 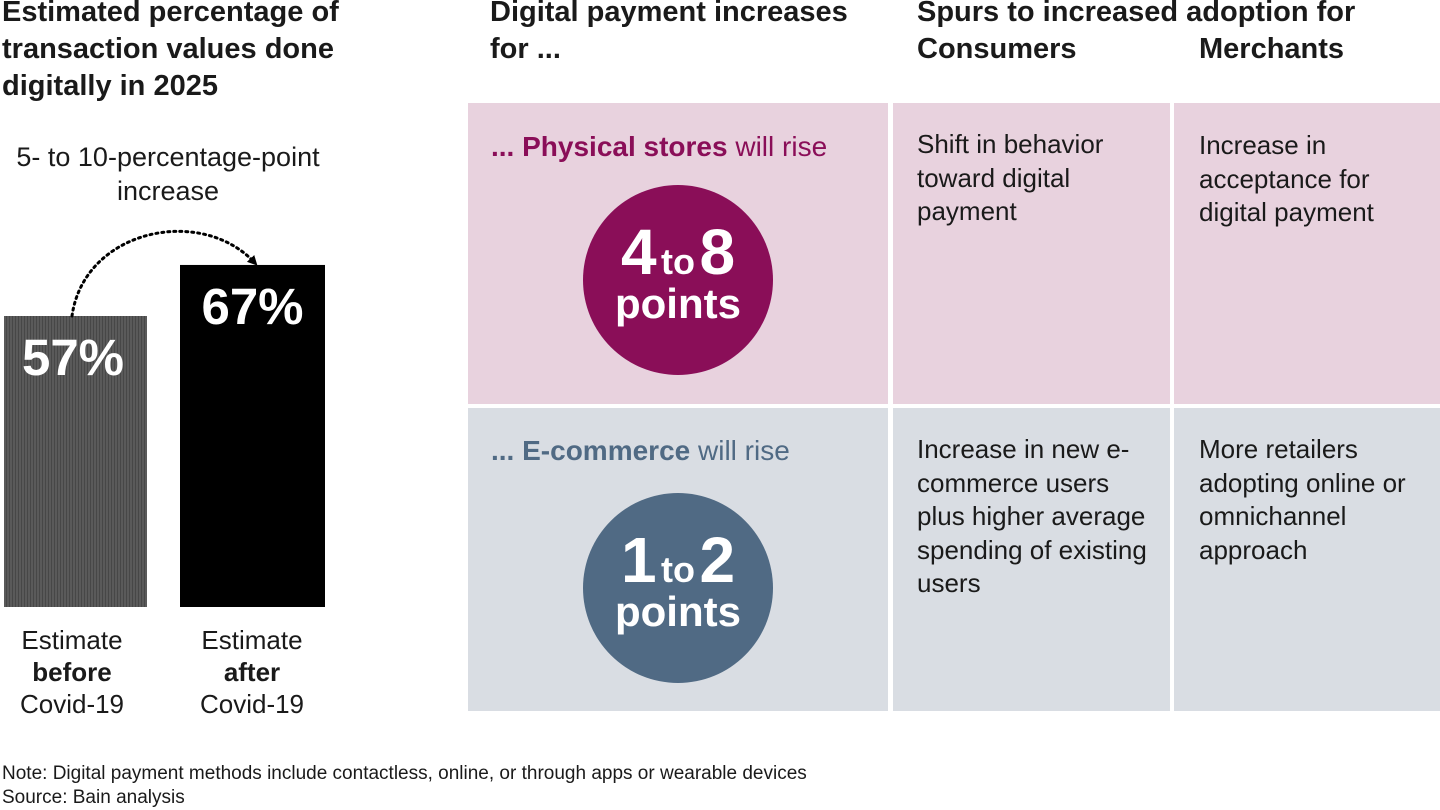 What do you see at coordinates (164, 418) in the screenshot?
I see `bar-chart` at bounding box center [164, 418].